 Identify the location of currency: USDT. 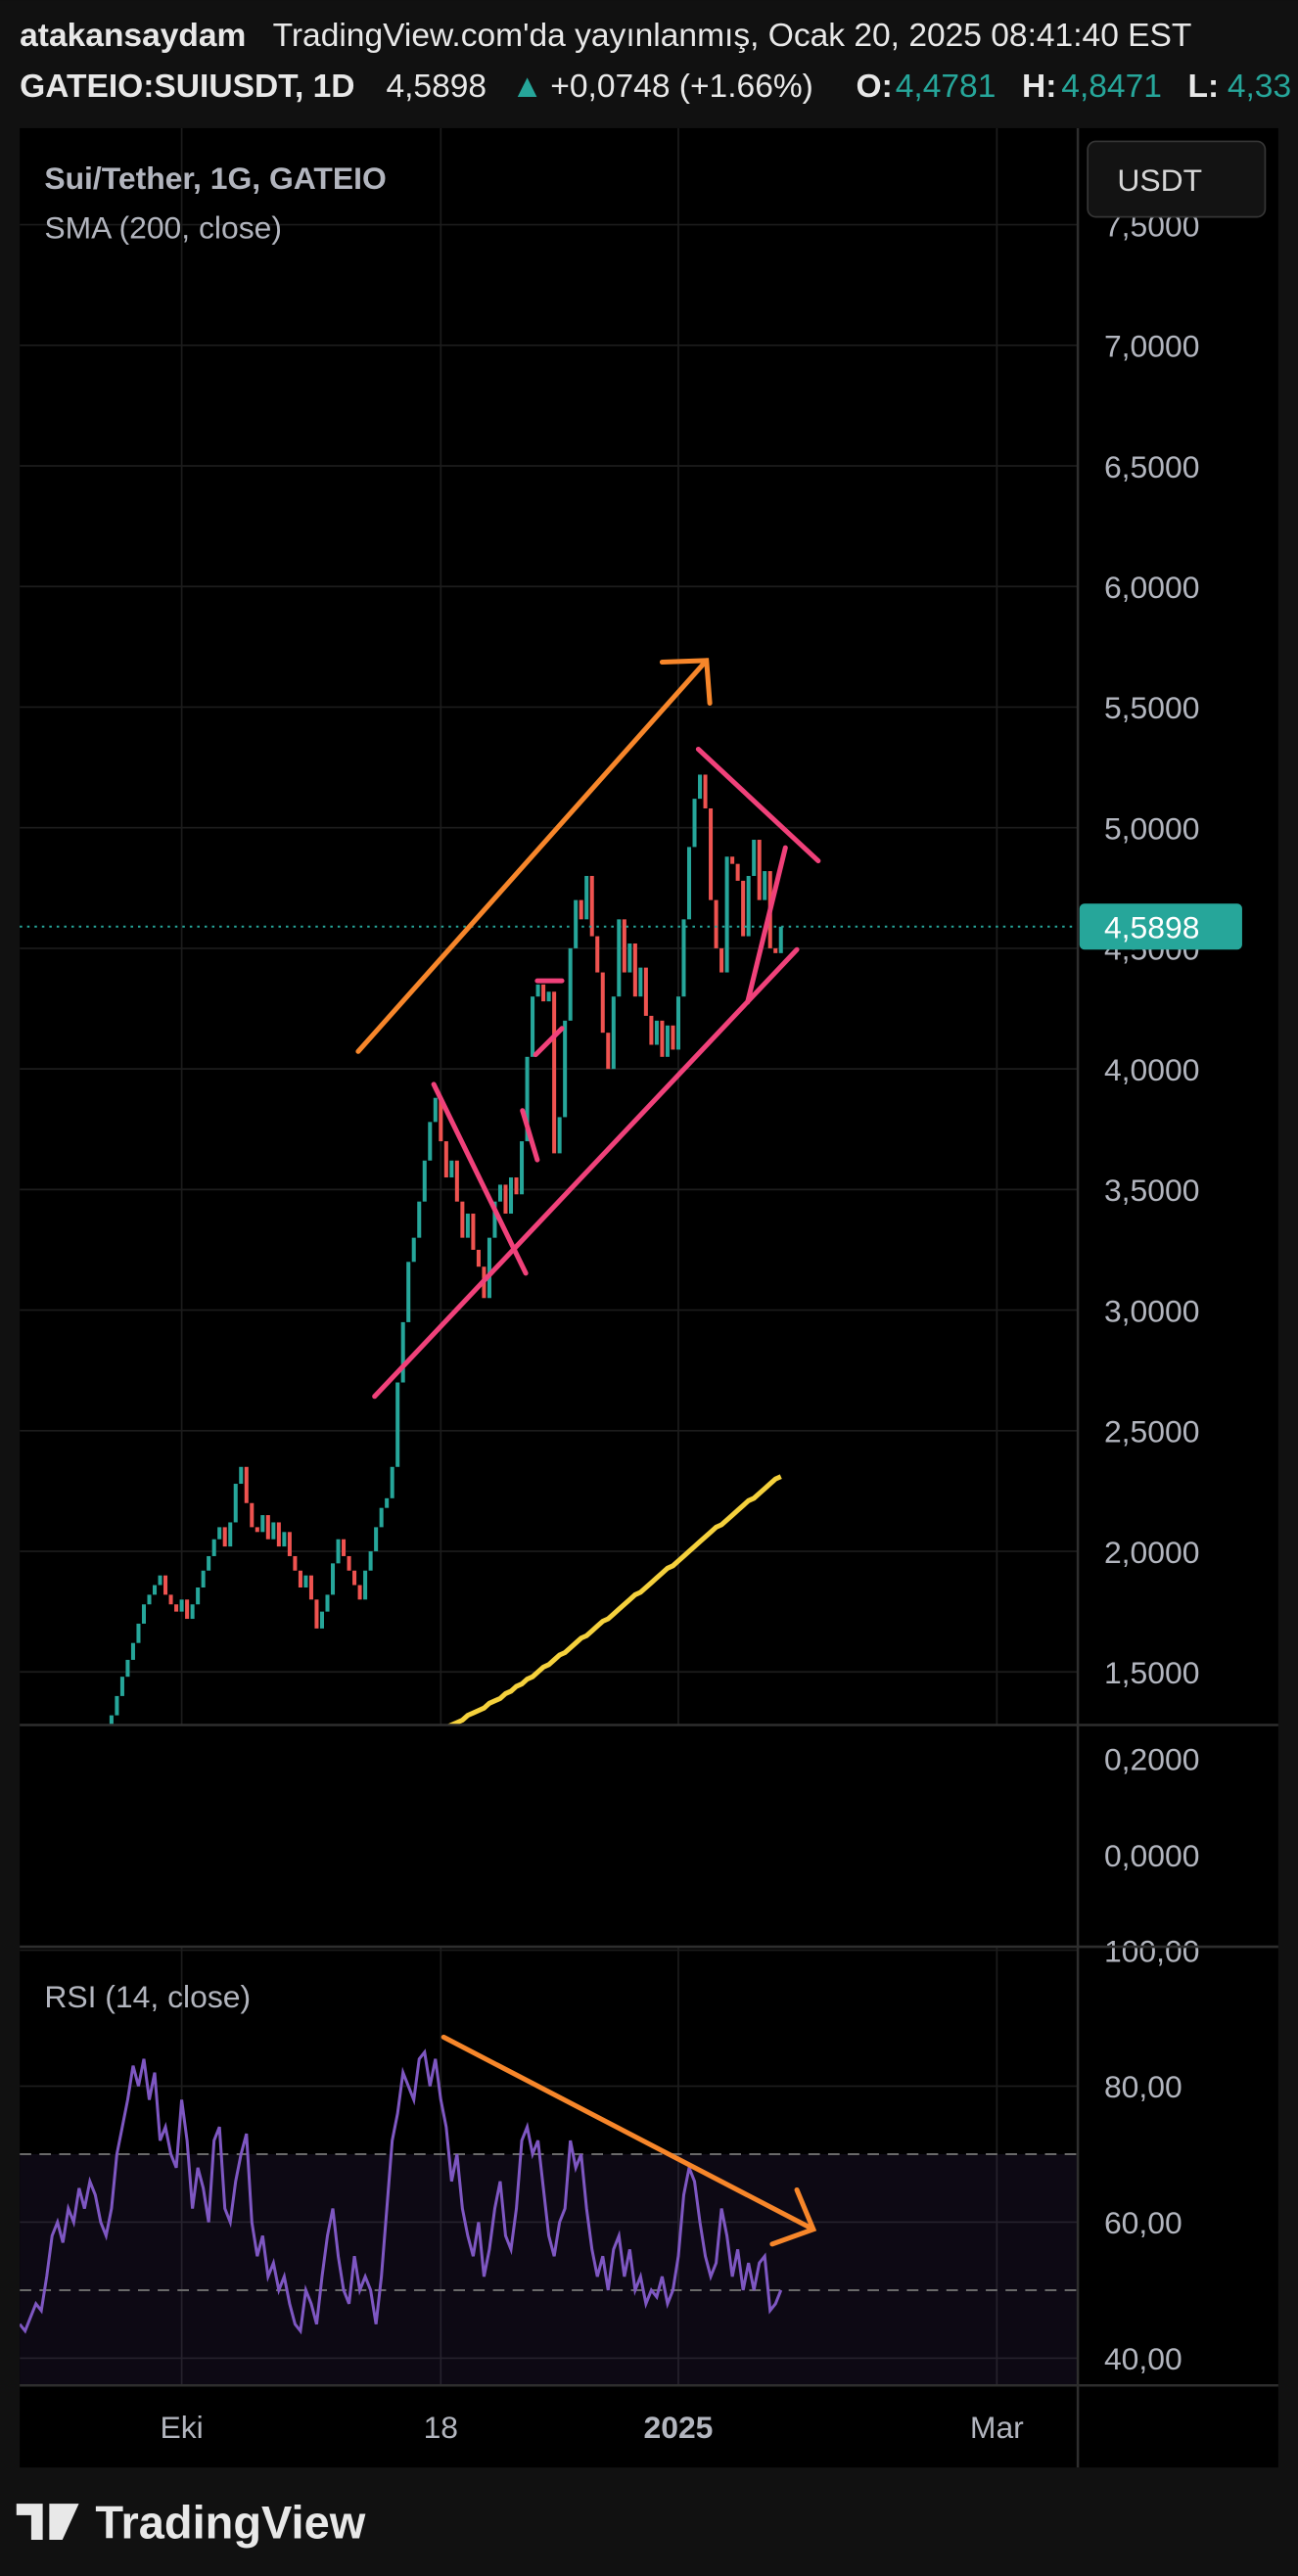
(1160, 180).